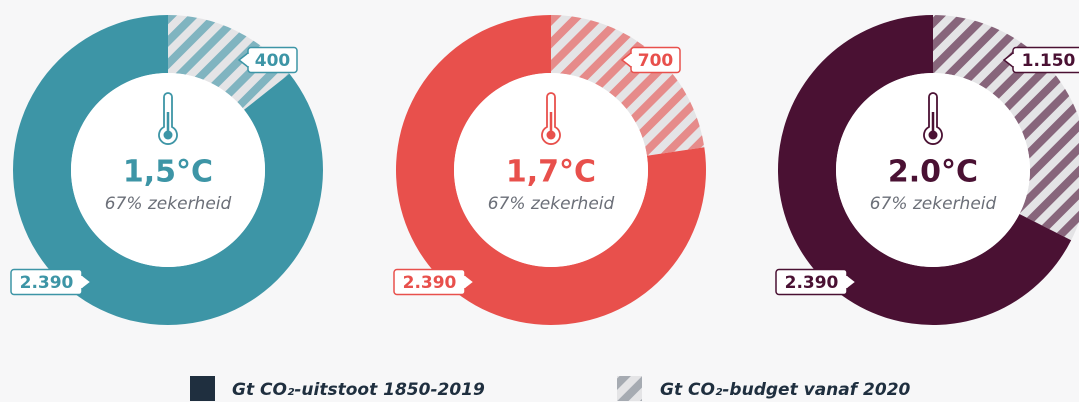 The image size is (1079, 402). I want to click on data-label: 700, so click(656, 61).